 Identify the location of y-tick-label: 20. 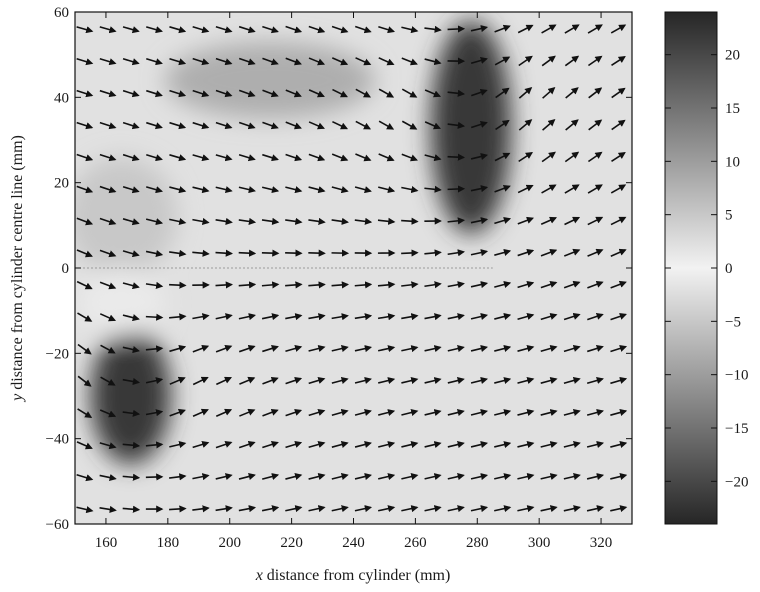
(61, 184).